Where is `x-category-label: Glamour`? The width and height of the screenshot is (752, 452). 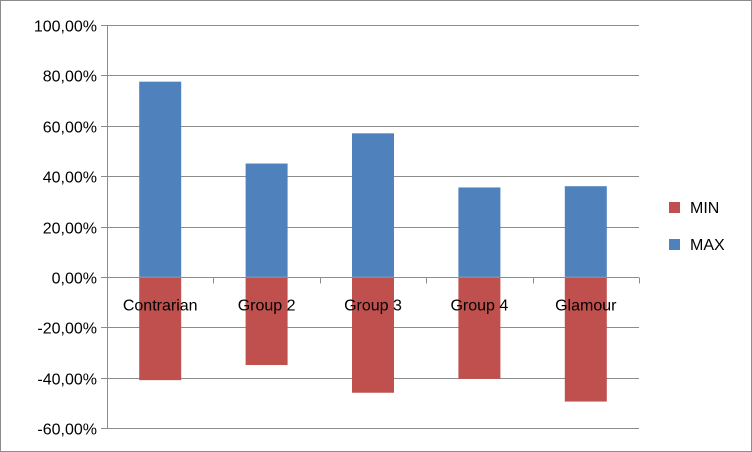 x-category-label: Glamour is located at coordinates (586, 306).